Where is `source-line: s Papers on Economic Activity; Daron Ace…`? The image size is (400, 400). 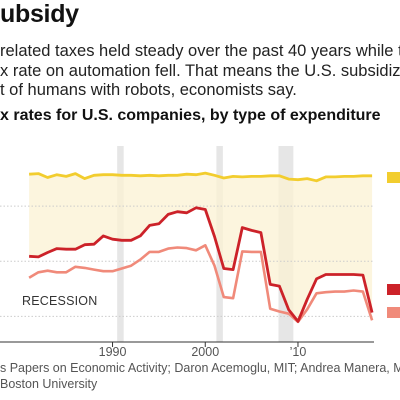
source-line: s Papers on Economic Activity; Daron Ace… is located at coordinates (200, 368).